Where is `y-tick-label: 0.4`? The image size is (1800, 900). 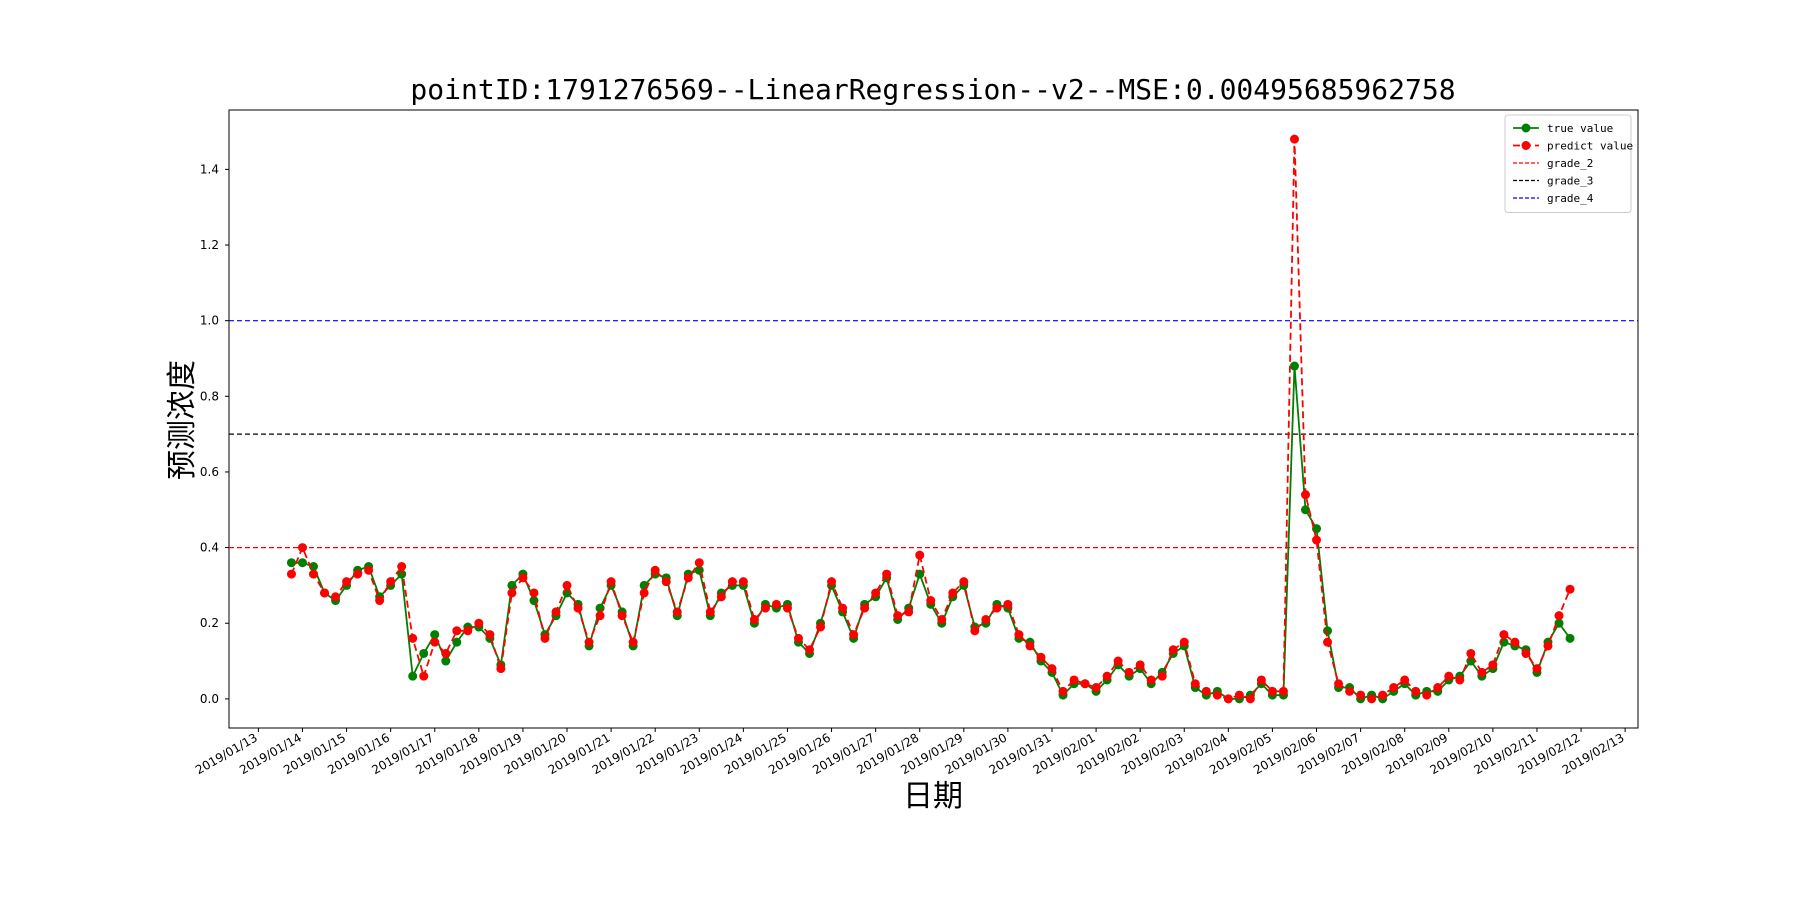
y-tick-label: 0.4 is located at coordinates (209, 548).